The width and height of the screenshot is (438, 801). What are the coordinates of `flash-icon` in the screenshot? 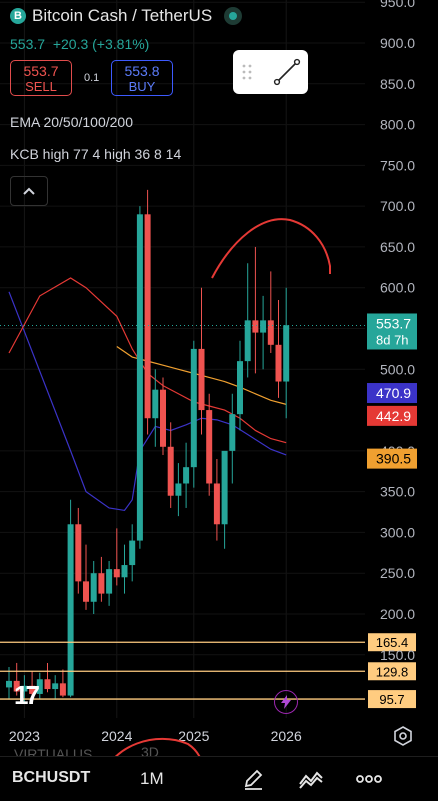 It's located at (286, 702).